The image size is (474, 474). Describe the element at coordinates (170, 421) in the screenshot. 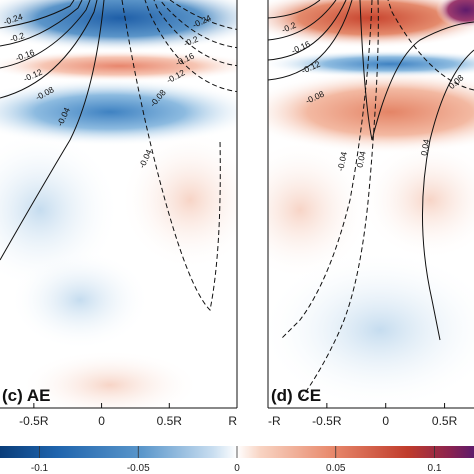

I see `panel-c-x-tick-label: 0.5R` at that location.